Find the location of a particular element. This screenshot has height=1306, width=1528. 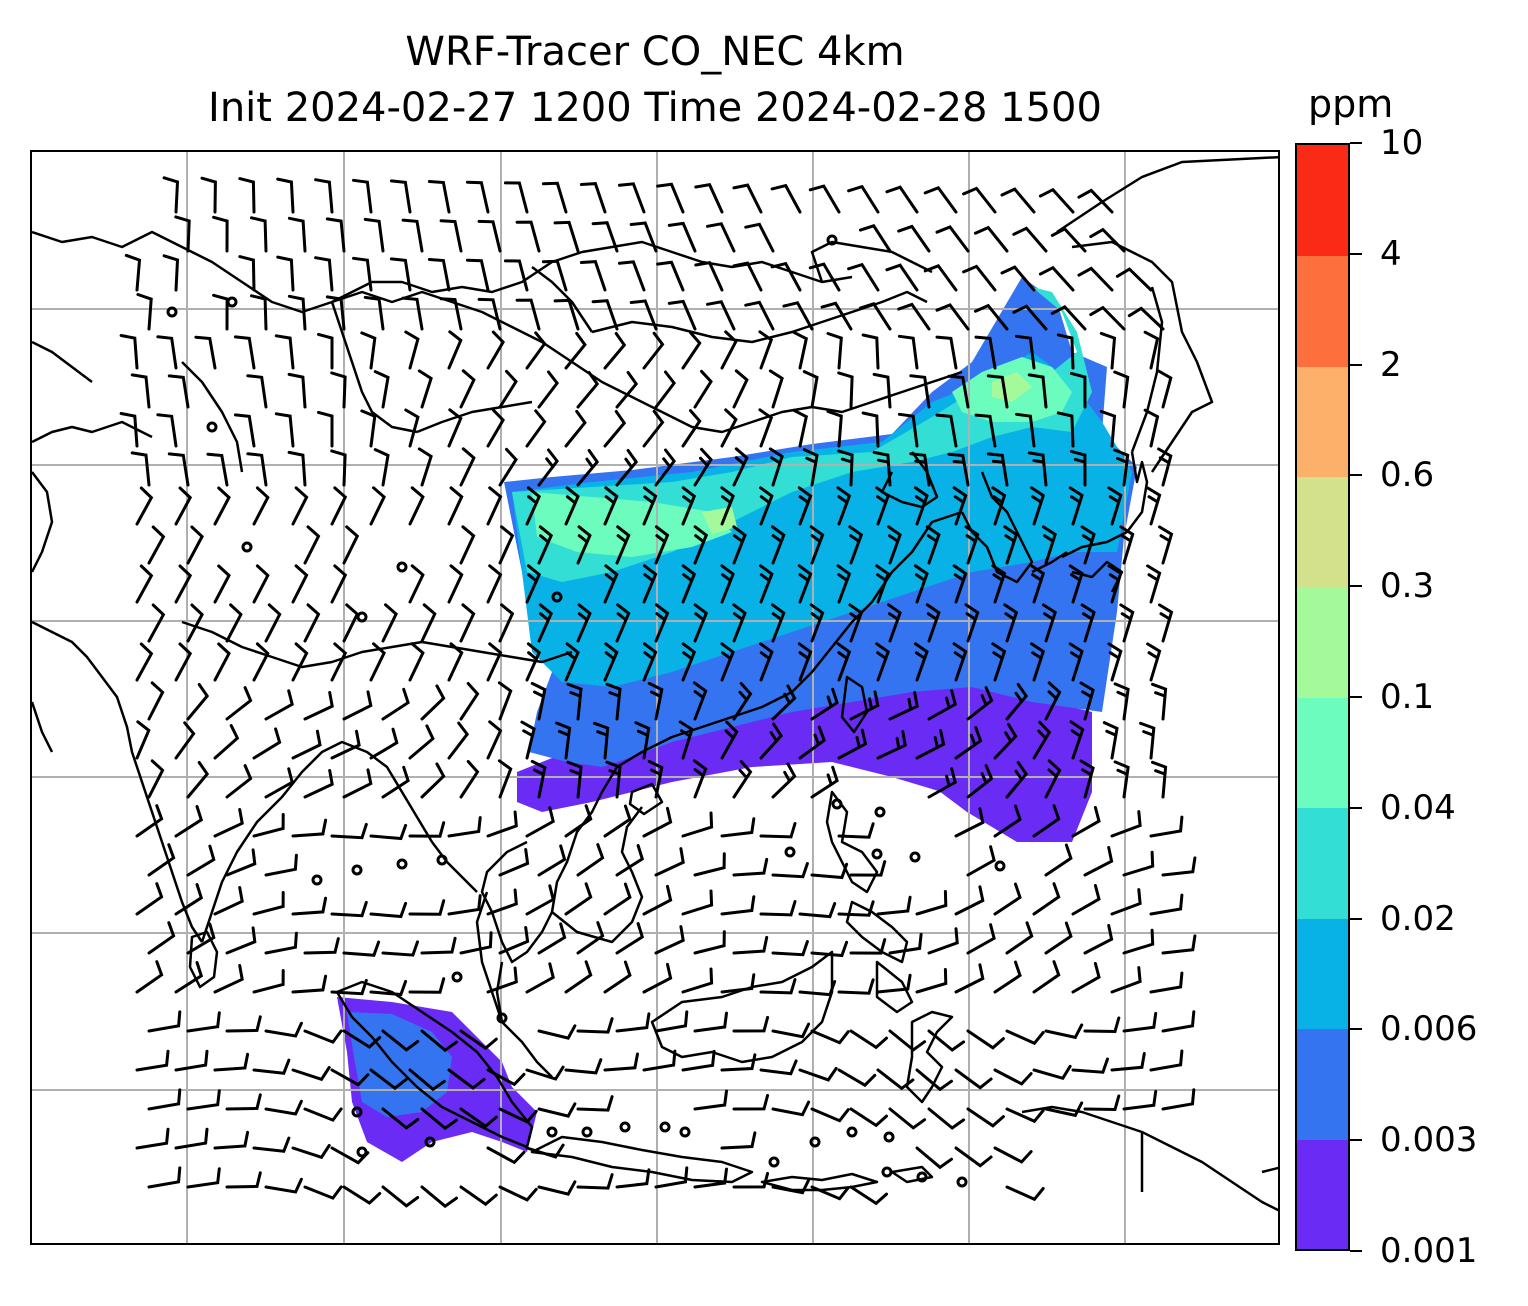

colorbar-tick-label: 0.3 is located at coordinates (1407, 586).